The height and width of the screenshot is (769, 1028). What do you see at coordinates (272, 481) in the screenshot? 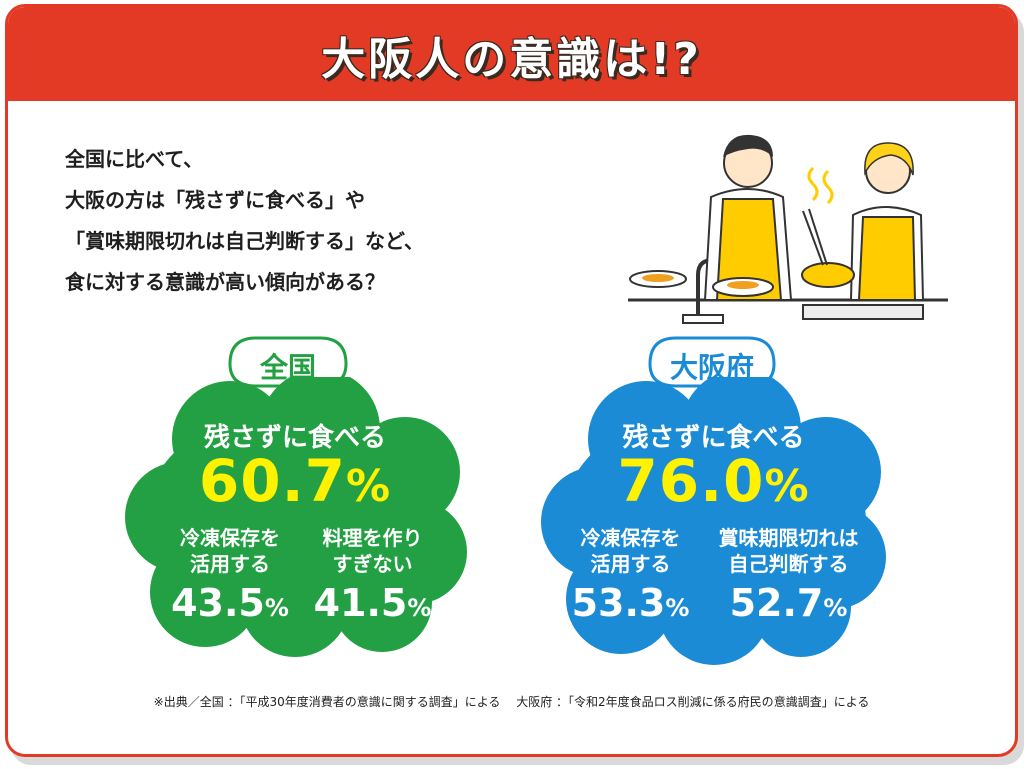
I see `national-main-number: 60.7` at bounding box center [272, 481].